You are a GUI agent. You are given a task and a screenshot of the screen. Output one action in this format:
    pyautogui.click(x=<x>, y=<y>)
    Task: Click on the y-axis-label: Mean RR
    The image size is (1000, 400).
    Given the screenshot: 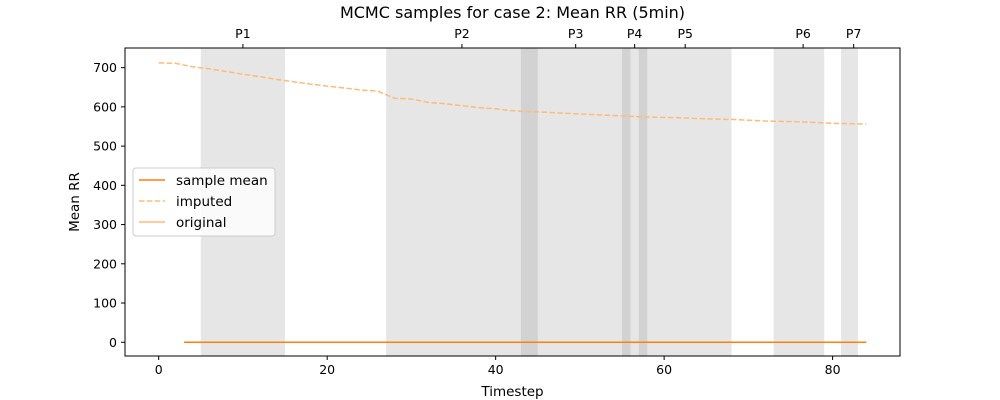 What is the action you would take?
    pyautogui.click(x=75, y=202)
    